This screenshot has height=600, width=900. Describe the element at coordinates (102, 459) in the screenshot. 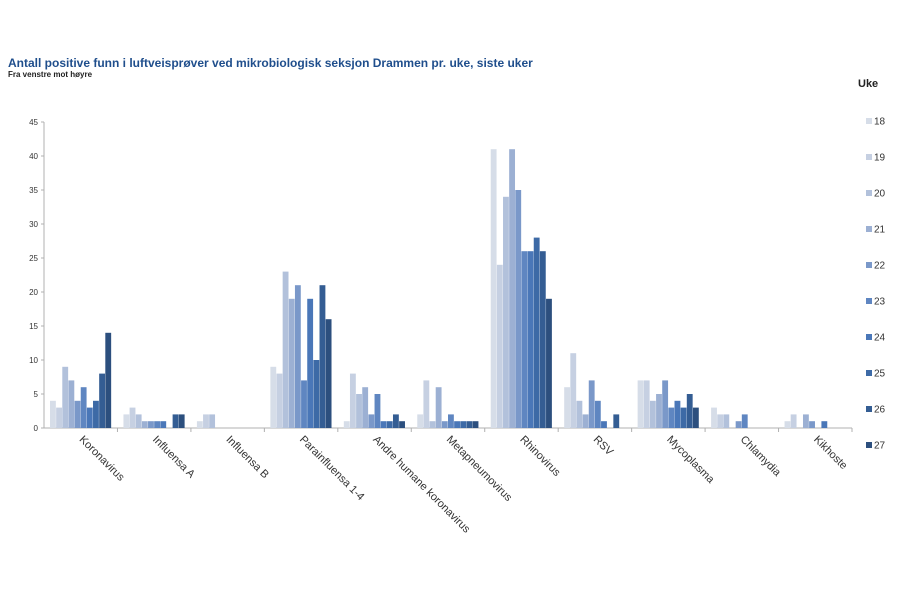

I see `category-label: Koronavirus` at that location.